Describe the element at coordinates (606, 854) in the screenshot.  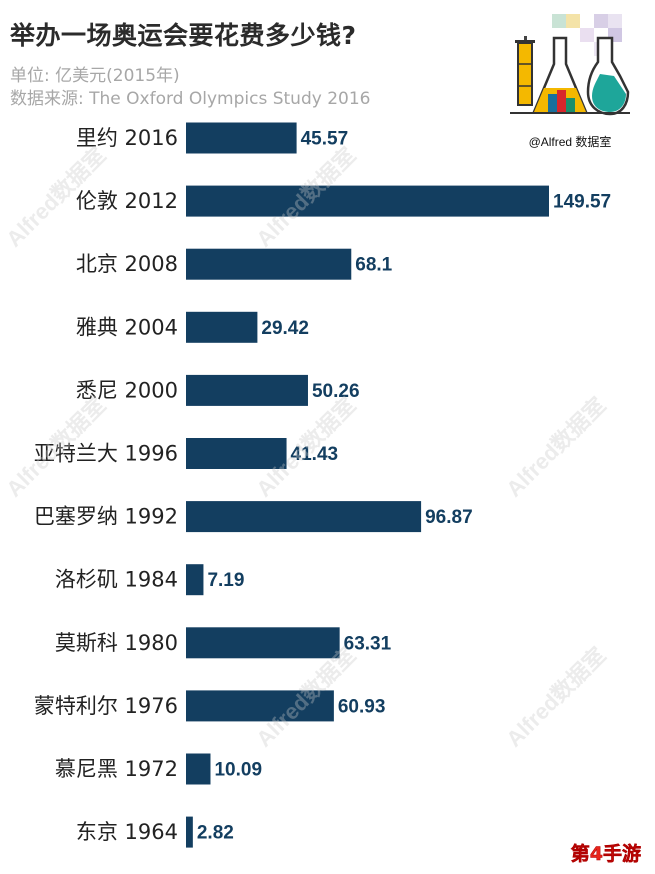
I see `site-watermark: 第4手游` at that location.